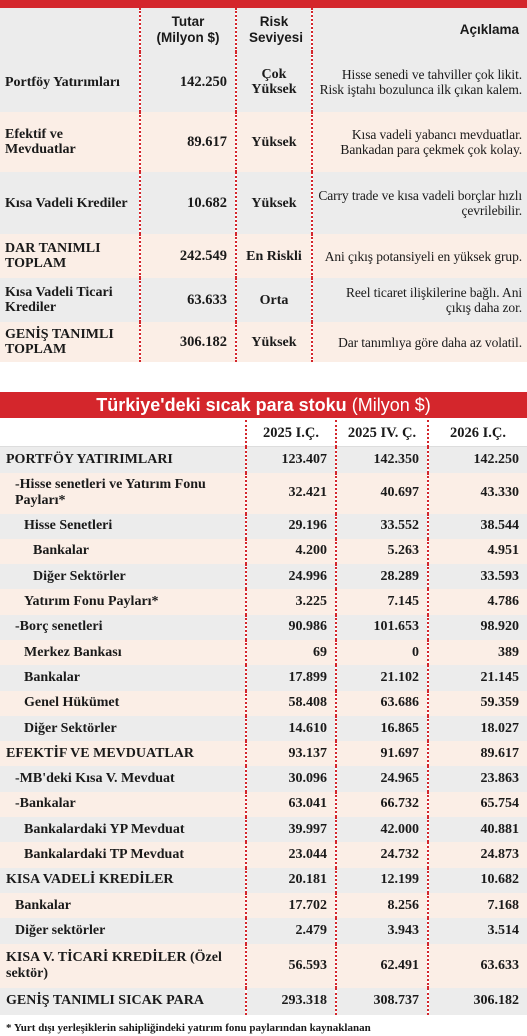 The width and height of the screenshot is (527, 1036). What do you see at coordinates (381, 880) in the screenshot?
I see `cell: 12.199` at bounding box center [381, 880].